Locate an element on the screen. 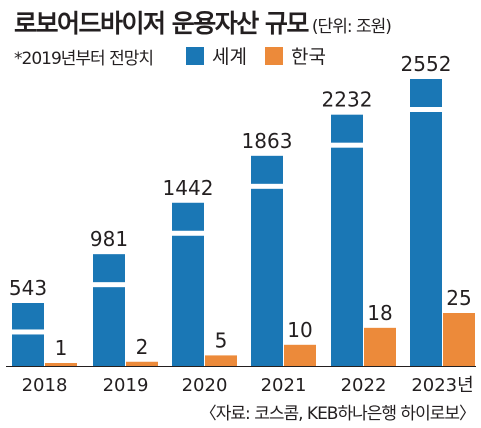  legend-item-world: 세계 is located at coordinates (216, 55).